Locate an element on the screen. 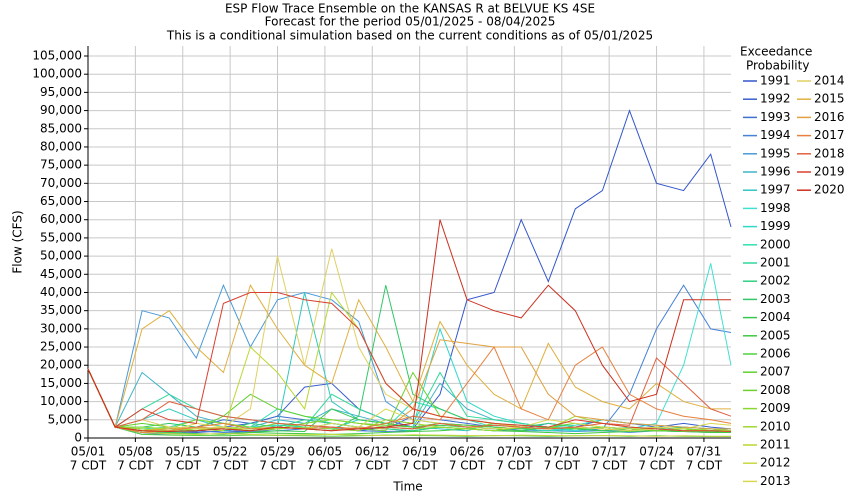 This screenshot has height=500, width=850. y-tick-label: 40,000 is located at coordinates (61, 292).